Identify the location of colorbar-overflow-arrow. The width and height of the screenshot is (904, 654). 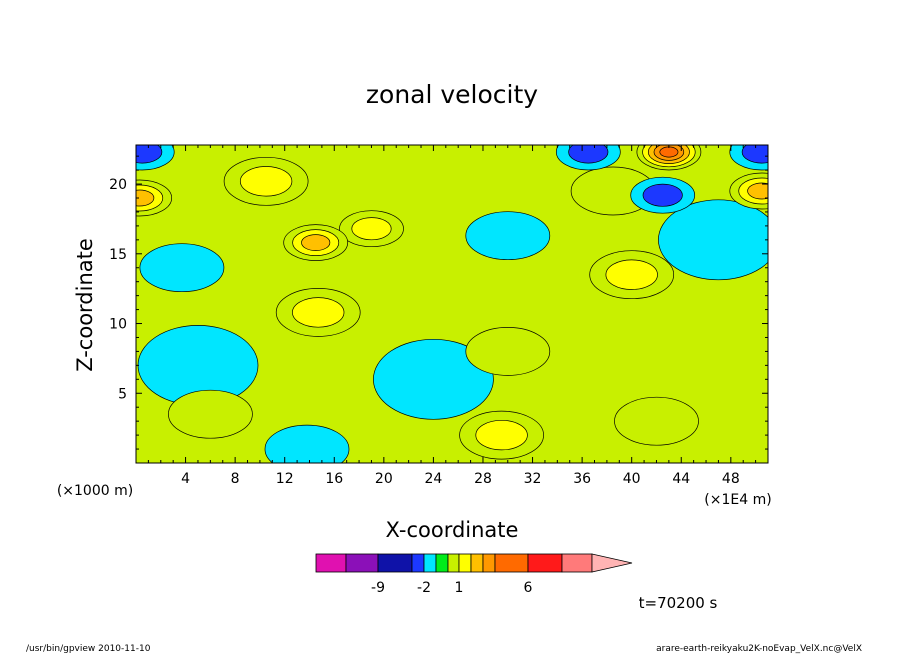
(612, 563).